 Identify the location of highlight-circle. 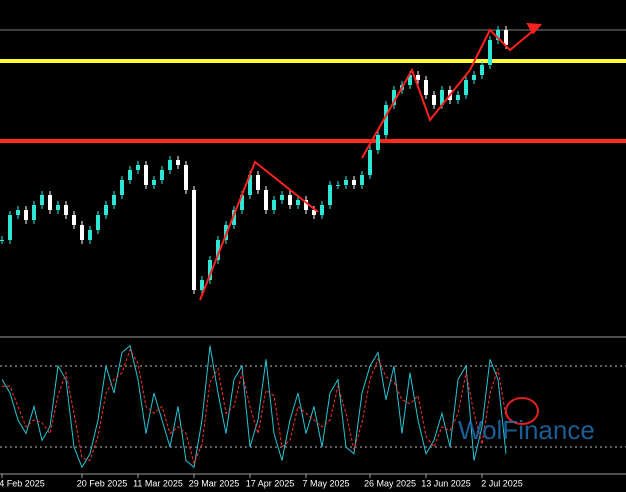
(522, 411).